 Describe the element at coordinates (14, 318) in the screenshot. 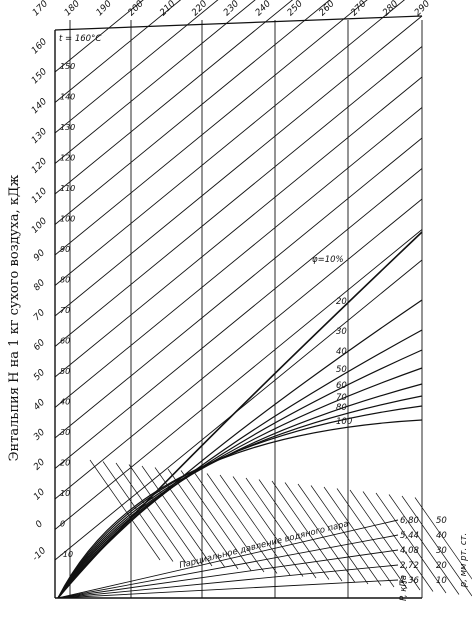

I see `y-axis-title: Энтальпия H на 1 кг сухого воздуха, кДж` at that location.